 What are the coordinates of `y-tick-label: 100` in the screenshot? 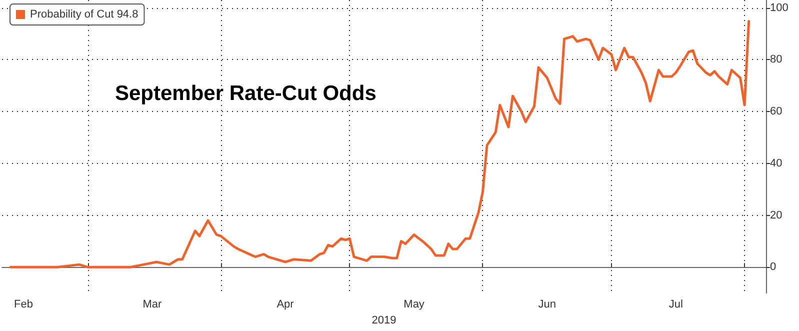 It's located at (779, 8).